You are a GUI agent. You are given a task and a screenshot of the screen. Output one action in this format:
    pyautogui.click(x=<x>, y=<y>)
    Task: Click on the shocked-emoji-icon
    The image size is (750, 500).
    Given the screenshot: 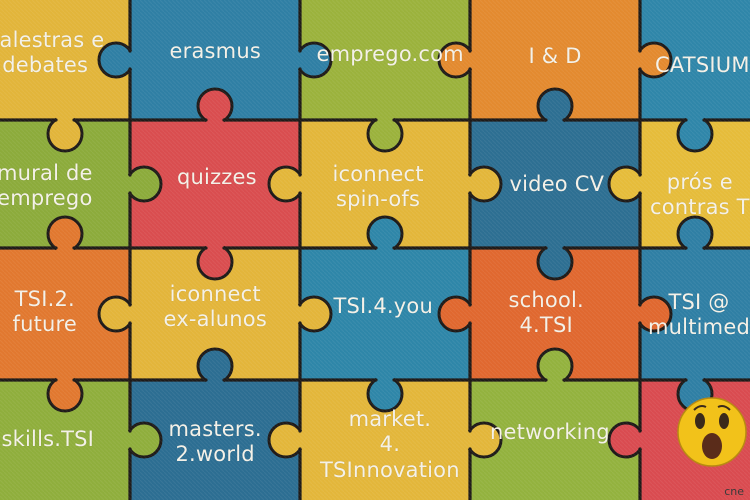 What is the action you would take?
    pyautogui.click(x=712, y=432)
    